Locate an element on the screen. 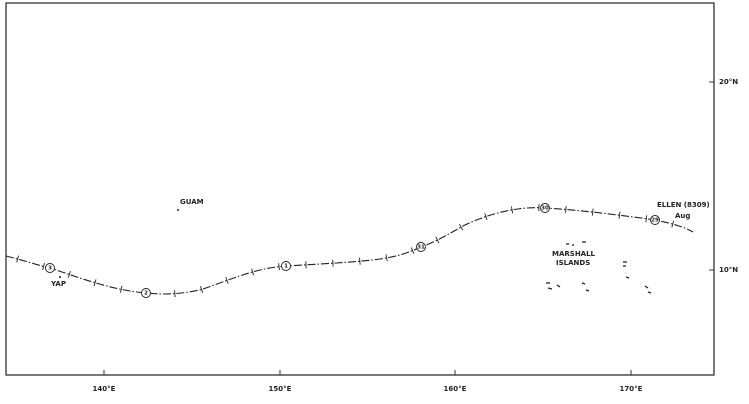  date-label: 29 is located at coordinates (655, 221).